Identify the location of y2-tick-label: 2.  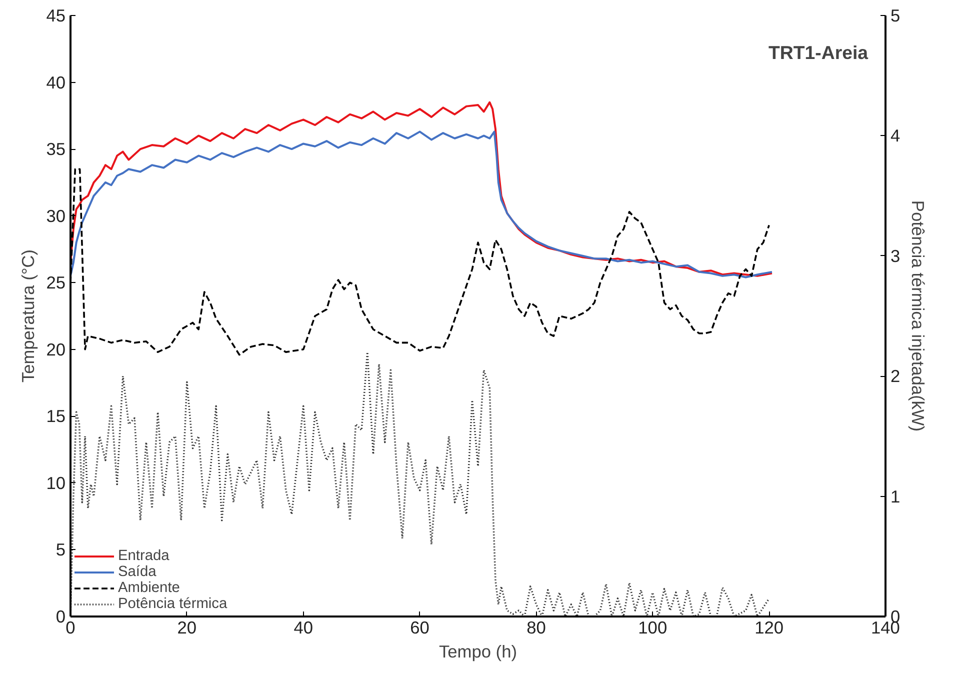
(895, 376).